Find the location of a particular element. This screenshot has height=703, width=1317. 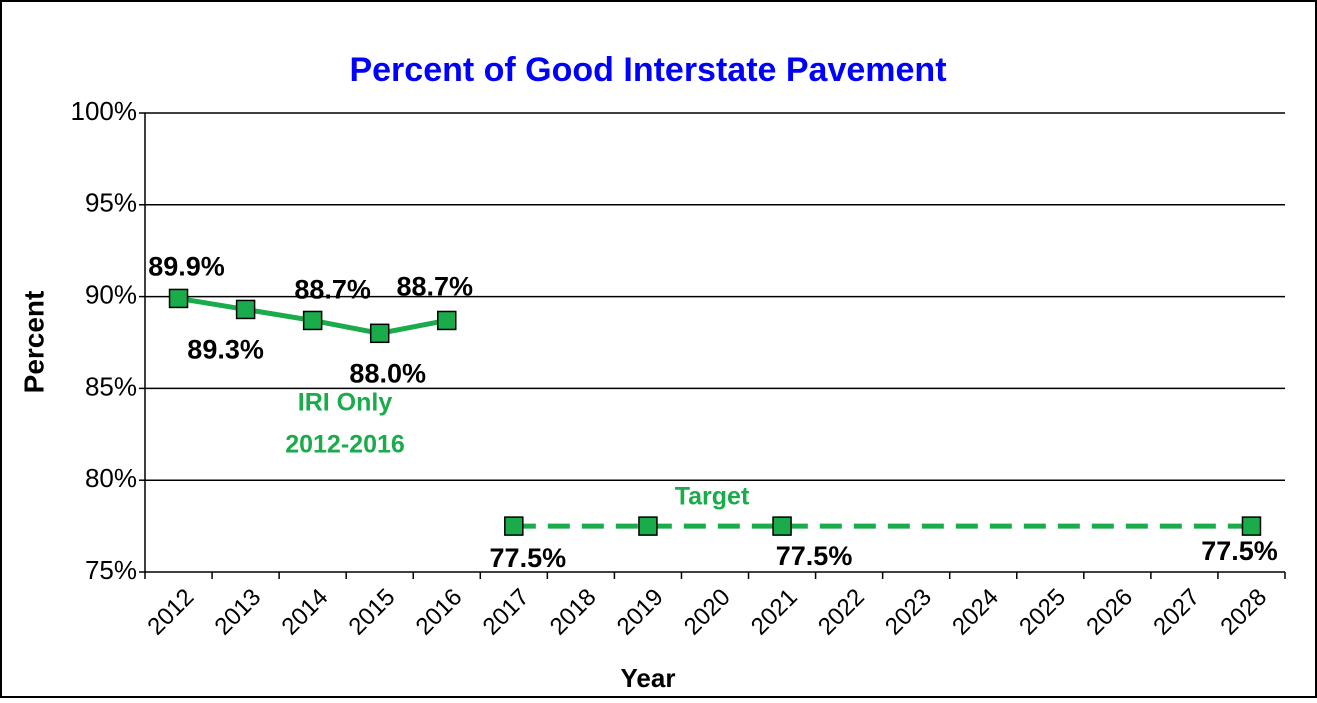

y-tick-label: 80% is located at coordinates (111, 478).